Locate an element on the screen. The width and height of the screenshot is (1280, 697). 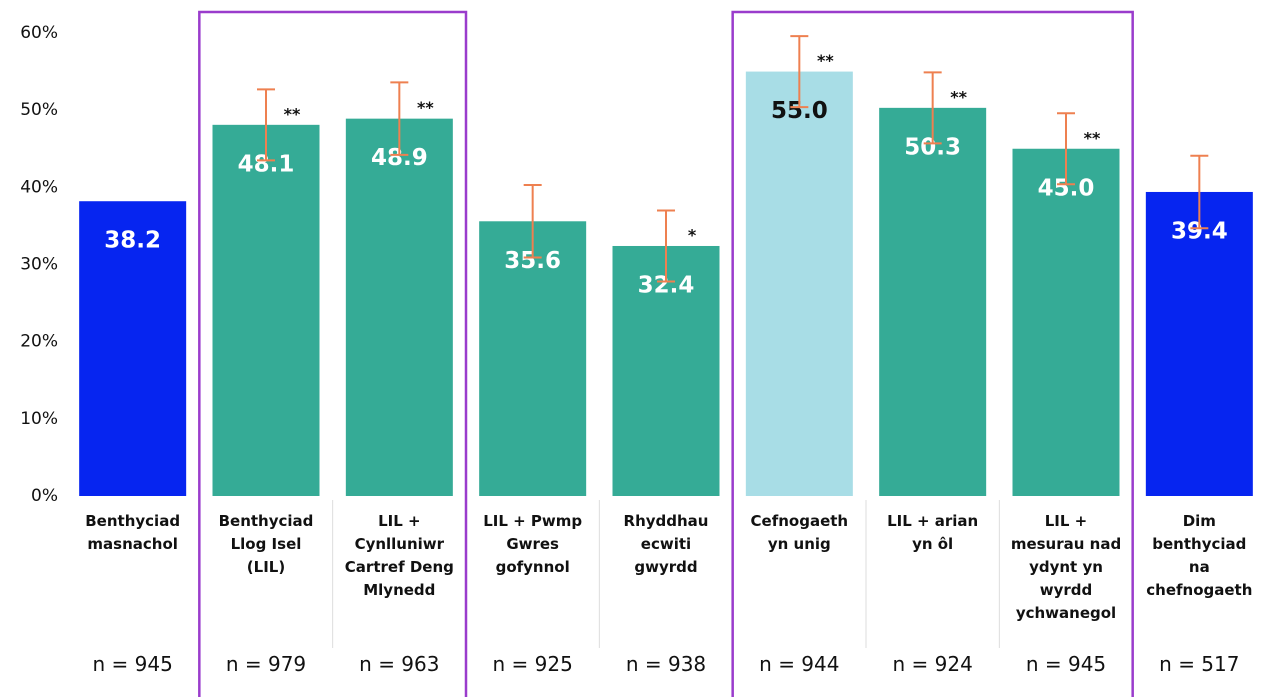
x-tick-label: LIL + Cynlluniwr Cartref Deng Mlynedd is located at coordinates (399, 555).